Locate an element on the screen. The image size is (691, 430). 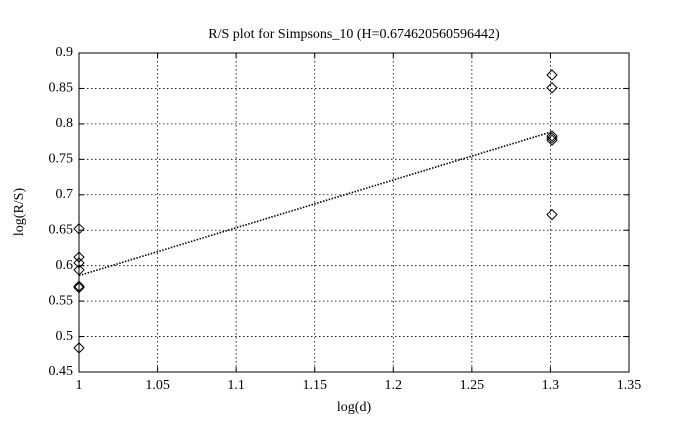
x-tick-label: 1.2 is located at coordinates (394, 385).